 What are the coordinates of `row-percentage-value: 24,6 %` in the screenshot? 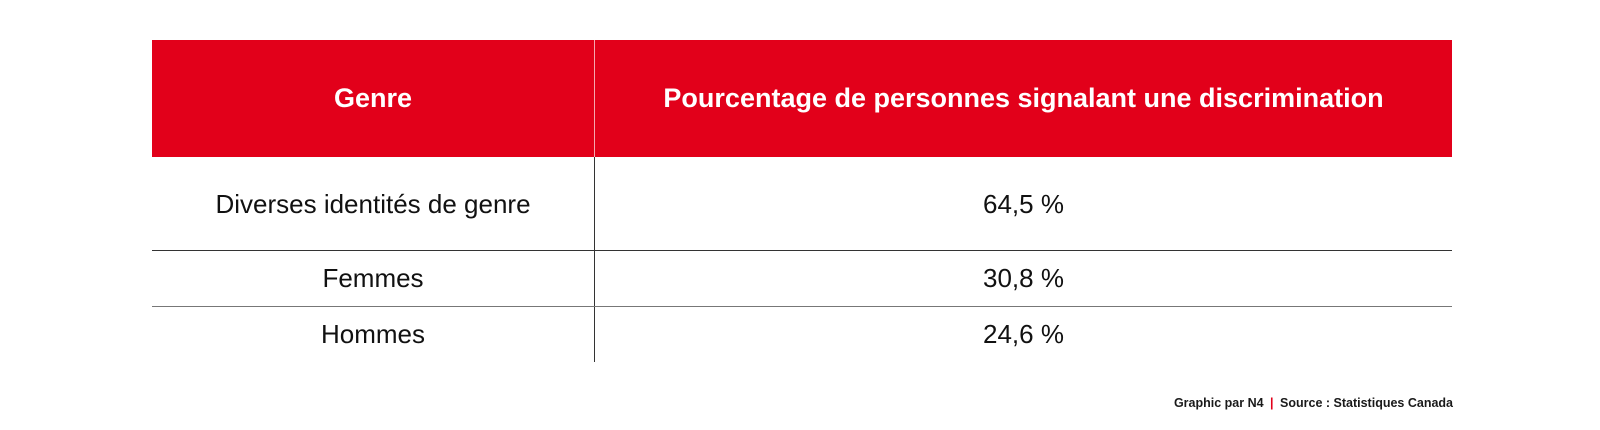 It's located at (1023, 334).